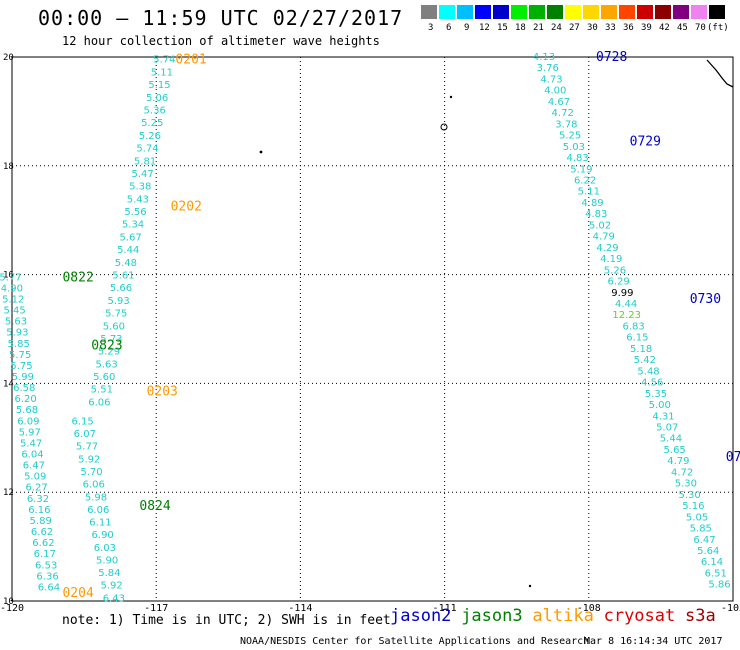  What do you see at coordinates (25, 399) in the screenshot?
I see `swh-value: 6.20` at bounding box center [25, 399].